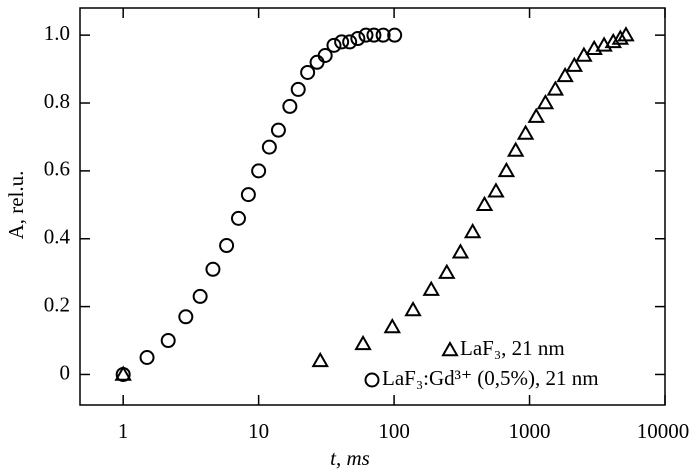  Describe the element at coordinates (57, 304) in the screenshot. I see `y-tick-label: 0.2` at that location.